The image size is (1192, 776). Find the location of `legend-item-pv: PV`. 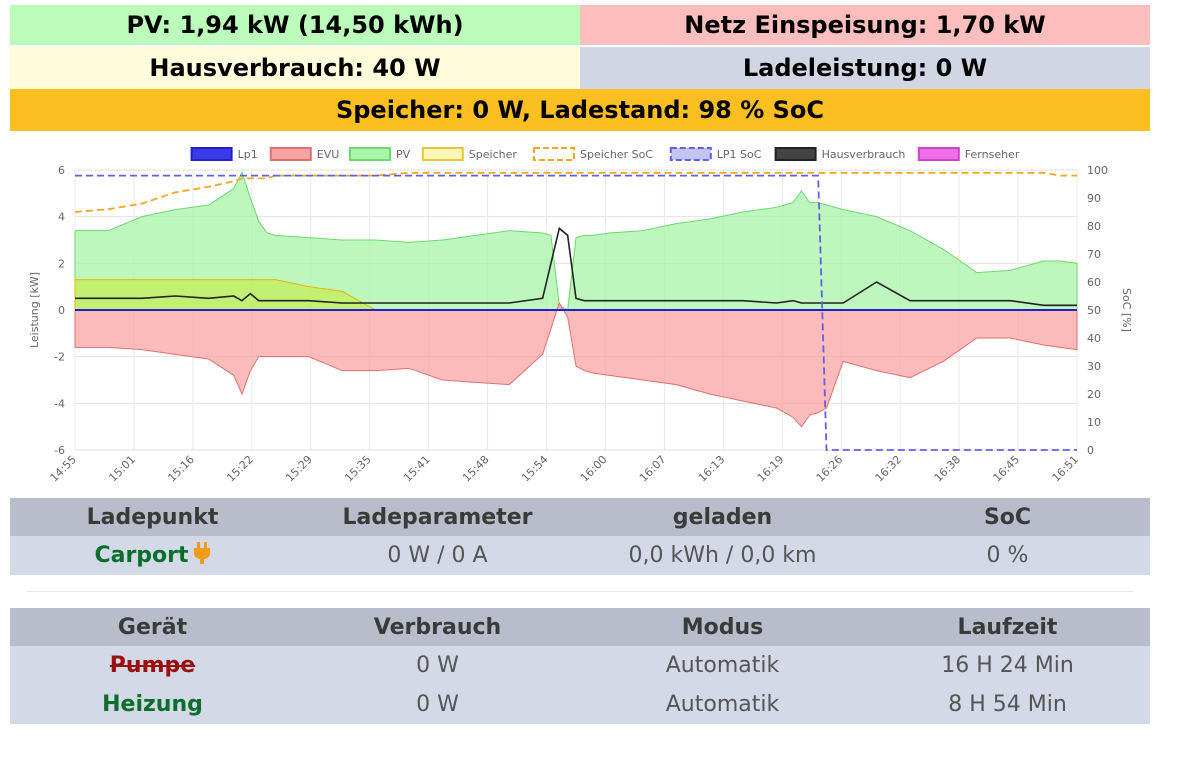

legend-item-pv: PV is located at coordinates (380, 154).